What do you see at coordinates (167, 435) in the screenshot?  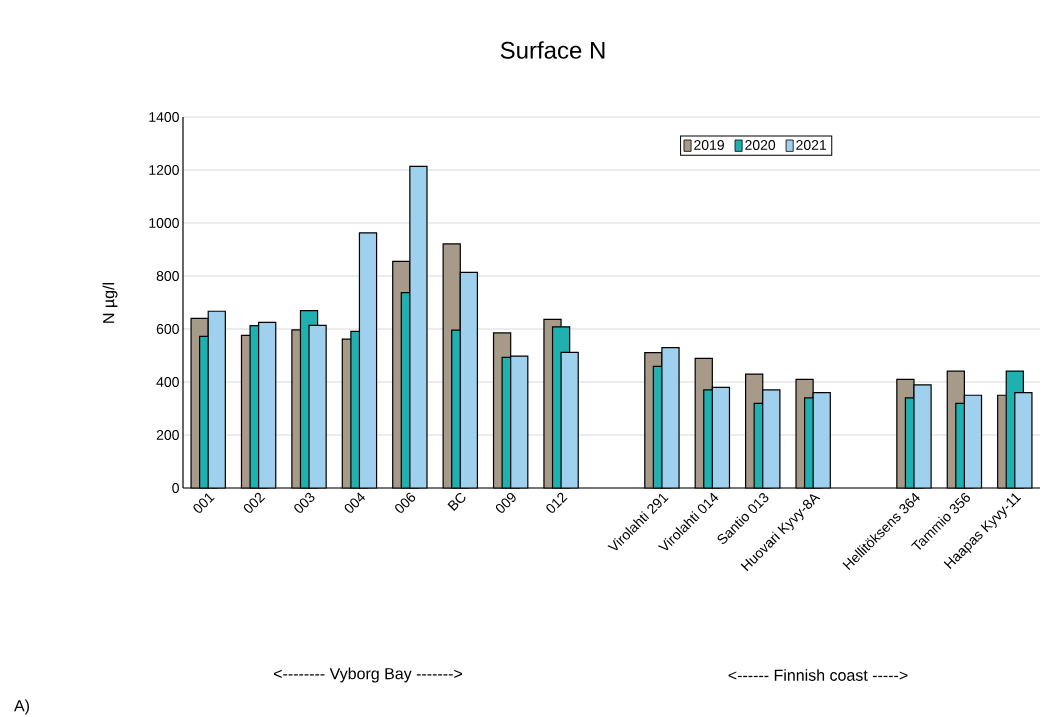 I see `y-tick-label: 200` at bounding box center [167, 435].